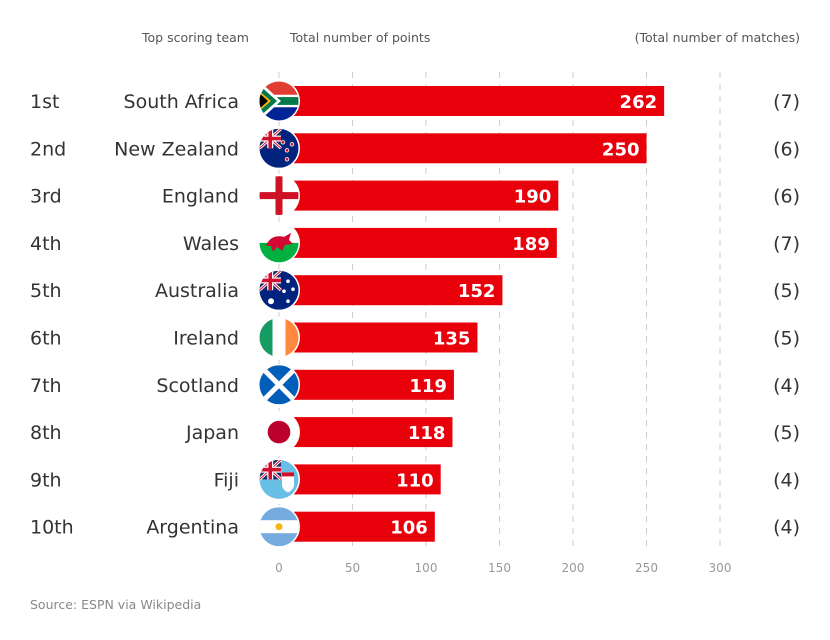 The width and height of the screenshot is (830, 640). What do you see at coordinates (415, 480) in the screenshot?
I see `value-label: 110` at bounding box center [415, 480].